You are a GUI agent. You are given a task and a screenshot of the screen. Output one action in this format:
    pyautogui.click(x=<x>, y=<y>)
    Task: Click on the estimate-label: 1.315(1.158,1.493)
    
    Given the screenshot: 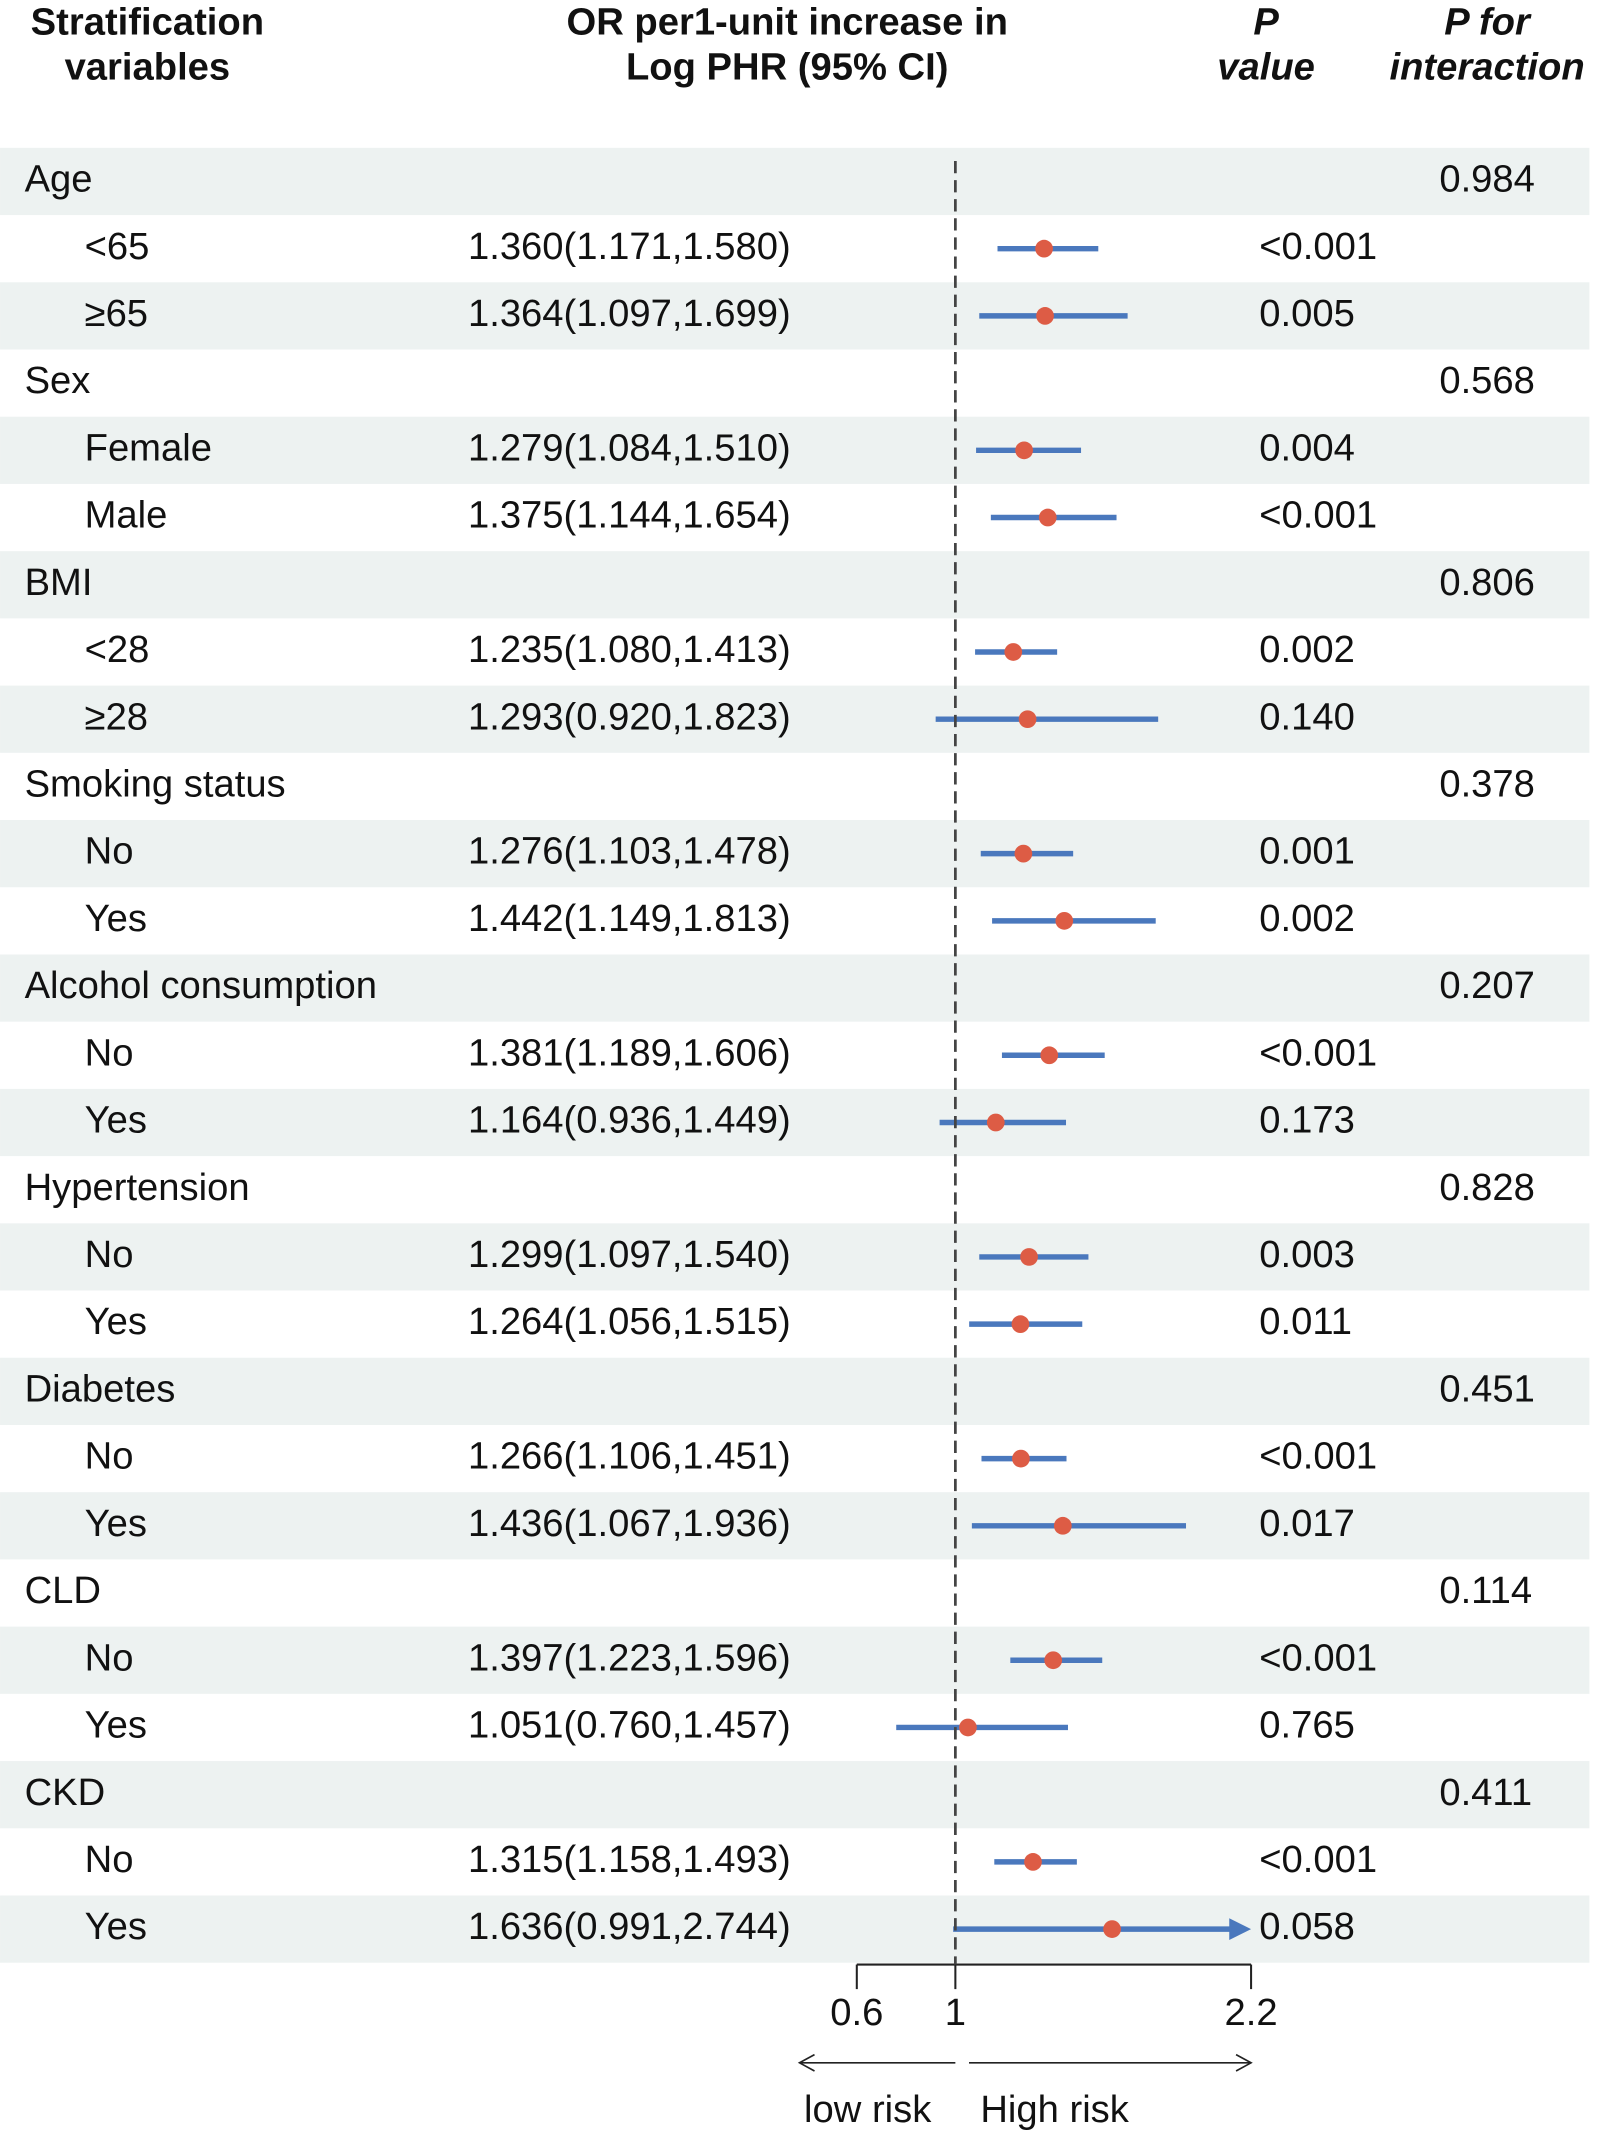 What is the action you would take?
    pyautogui.click(x=629, y=1859)
    